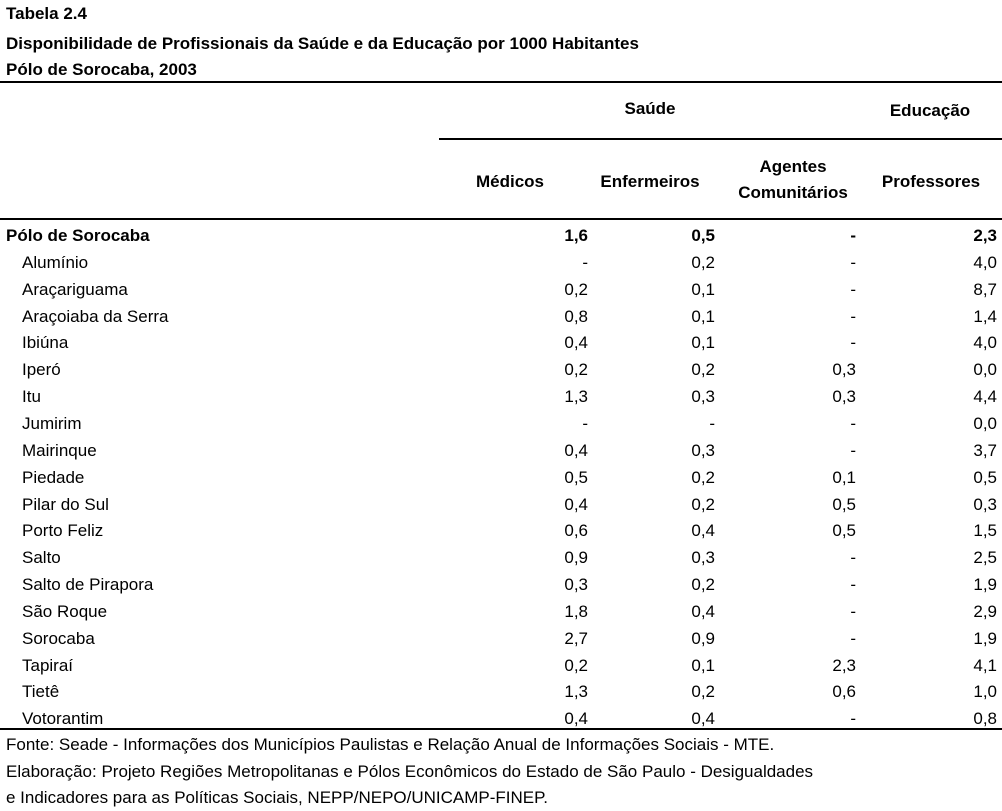 The image size is (1002, 811). I want to click on municipality-name: Pilar do Sul, so click(65, 504).